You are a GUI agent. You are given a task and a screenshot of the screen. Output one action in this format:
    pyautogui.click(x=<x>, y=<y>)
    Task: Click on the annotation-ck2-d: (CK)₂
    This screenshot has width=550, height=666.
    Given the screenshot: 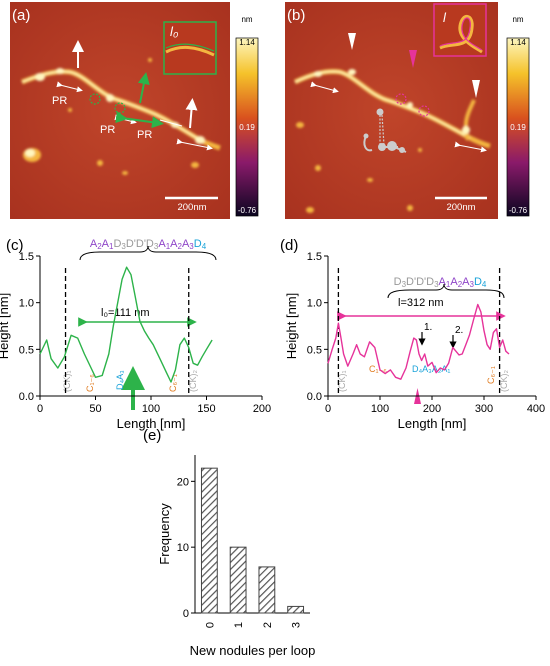 What is the action you would take?
    pyautogui.click(x=504, y=381)
    